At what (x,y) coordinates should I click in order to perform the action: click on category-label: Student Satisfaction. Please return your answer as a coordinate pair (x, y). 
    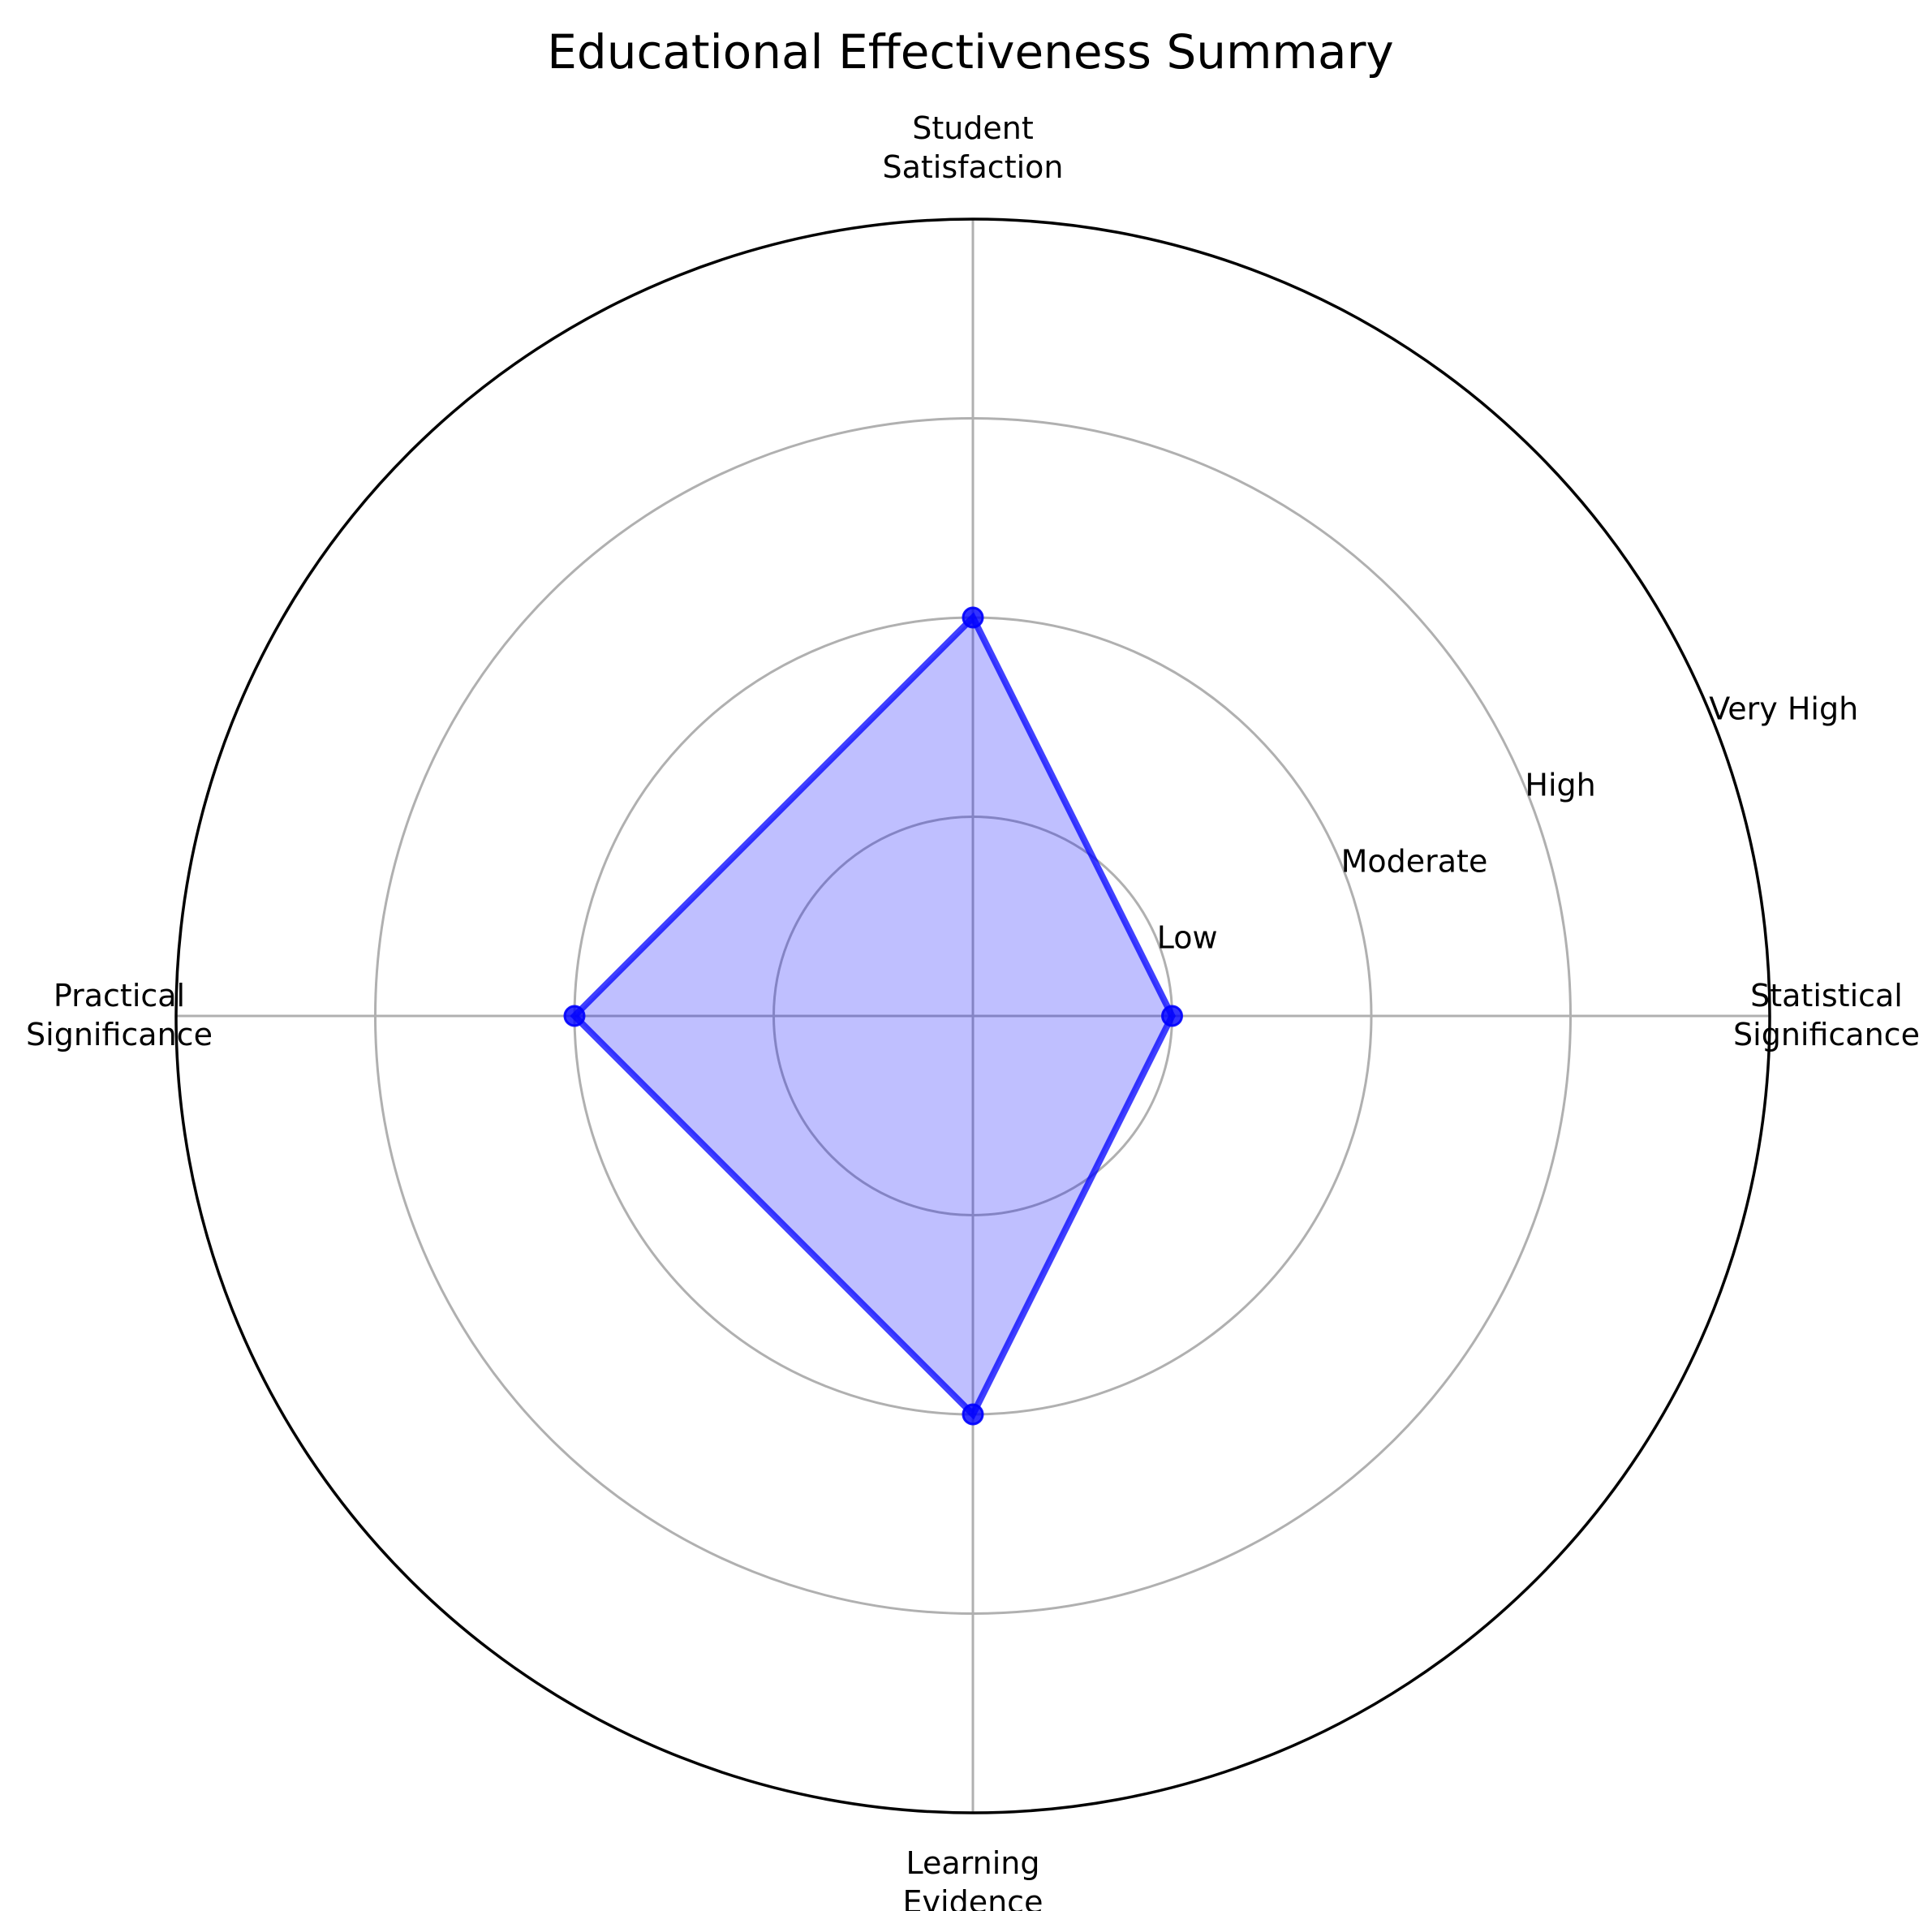
    Looking at the image, I should click on (972, 147).